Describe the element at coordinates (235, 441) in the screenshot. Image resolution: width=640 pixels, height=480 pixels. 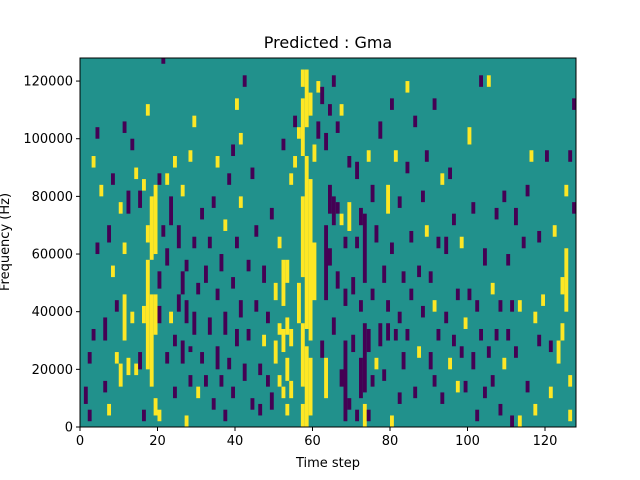
I see `x-tick-label: 40` at that location.